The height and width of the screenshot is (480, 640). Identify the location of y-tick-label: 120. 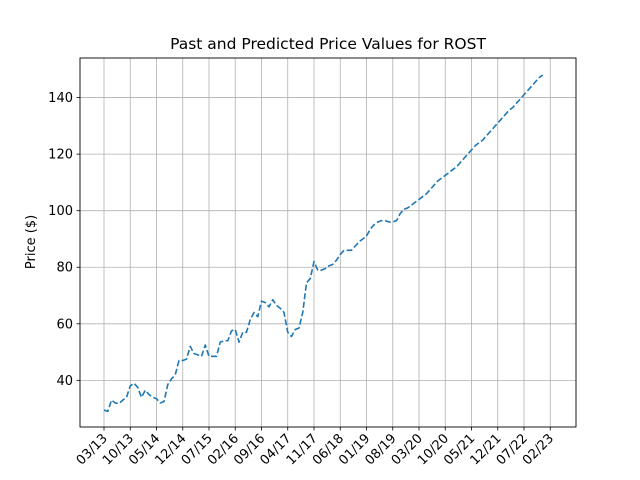
(60, 155).